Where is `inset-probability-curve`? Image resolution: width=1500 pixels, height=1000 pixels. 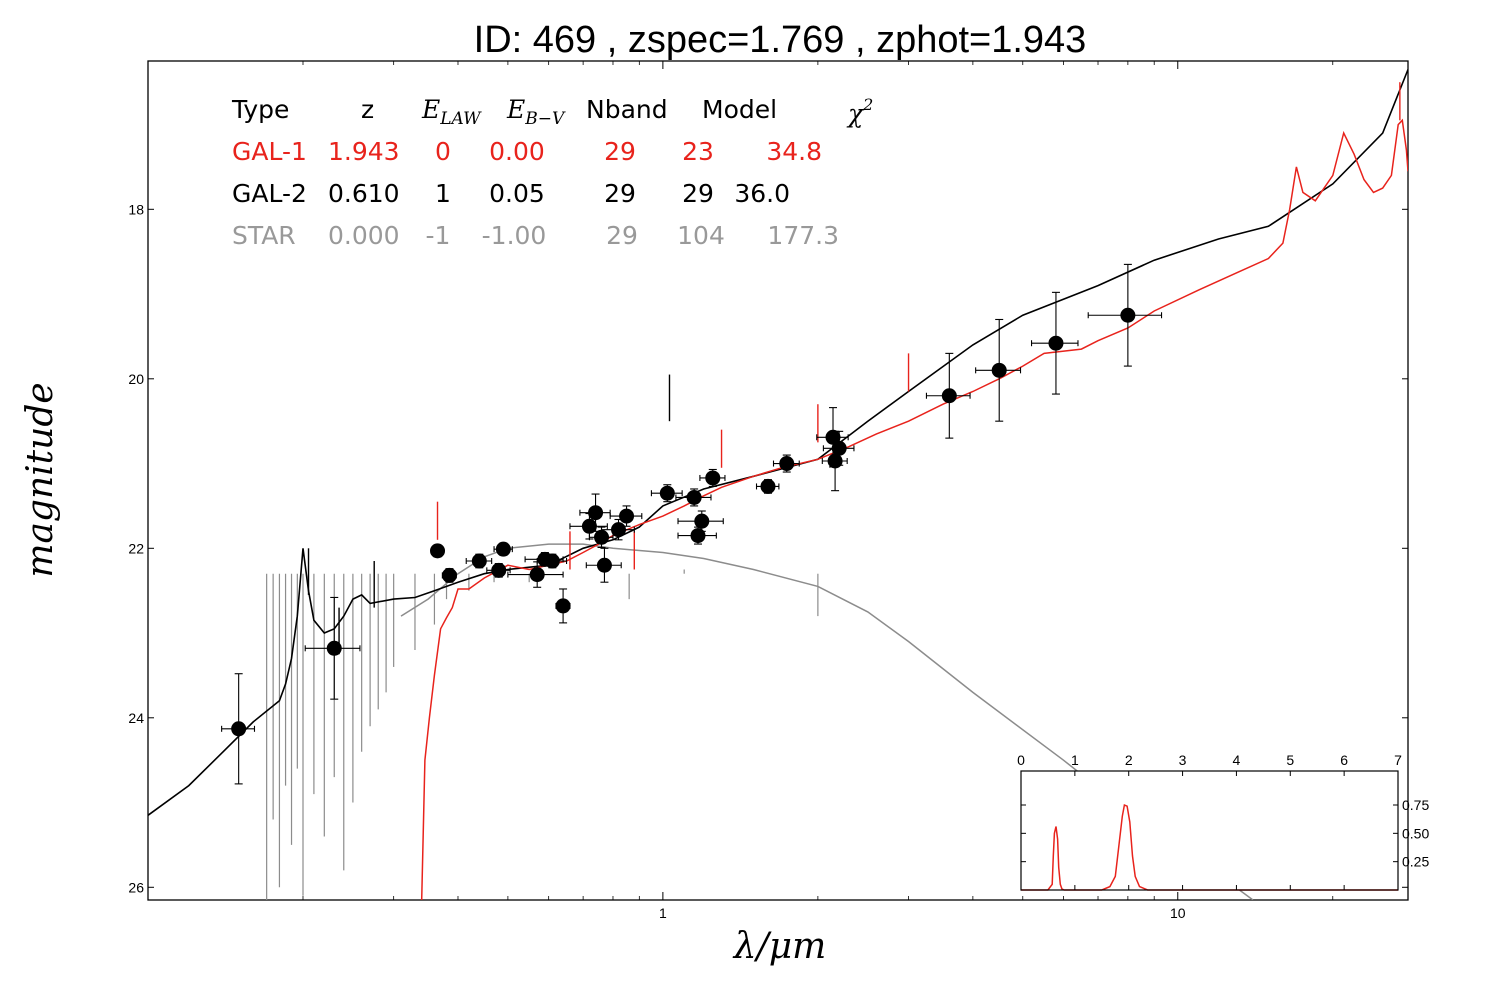
inset-probability-curve is located at coordinates (1209, 847).